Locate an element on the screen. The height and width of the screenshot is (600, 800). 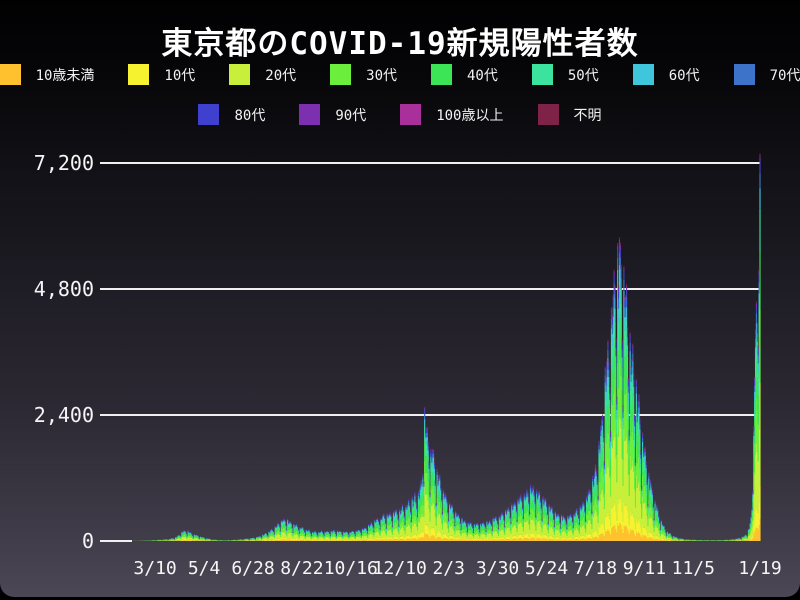
legend-item-0-1: 10代 is located at coordinates (161, 74).